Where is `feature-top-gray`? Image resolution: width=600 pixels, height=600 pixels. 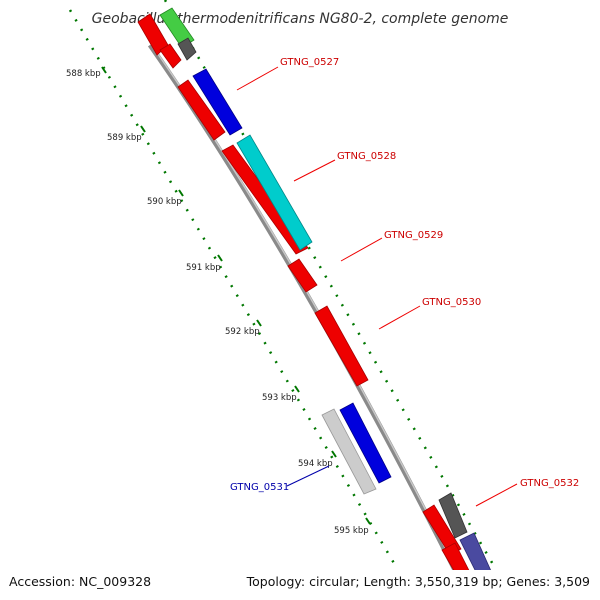
feature-top-gray is located at coordinates (187, 49).